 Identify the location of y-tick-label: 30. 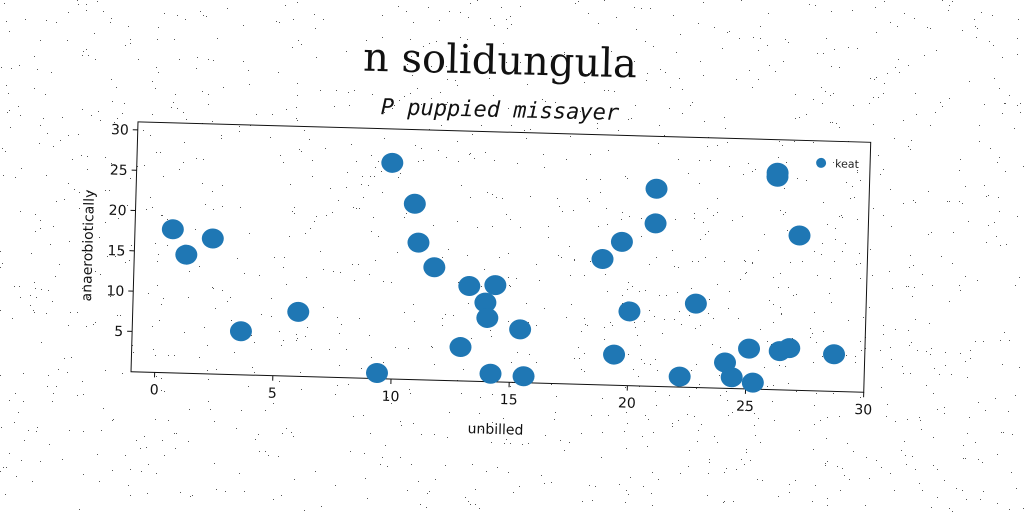
(120, 130).